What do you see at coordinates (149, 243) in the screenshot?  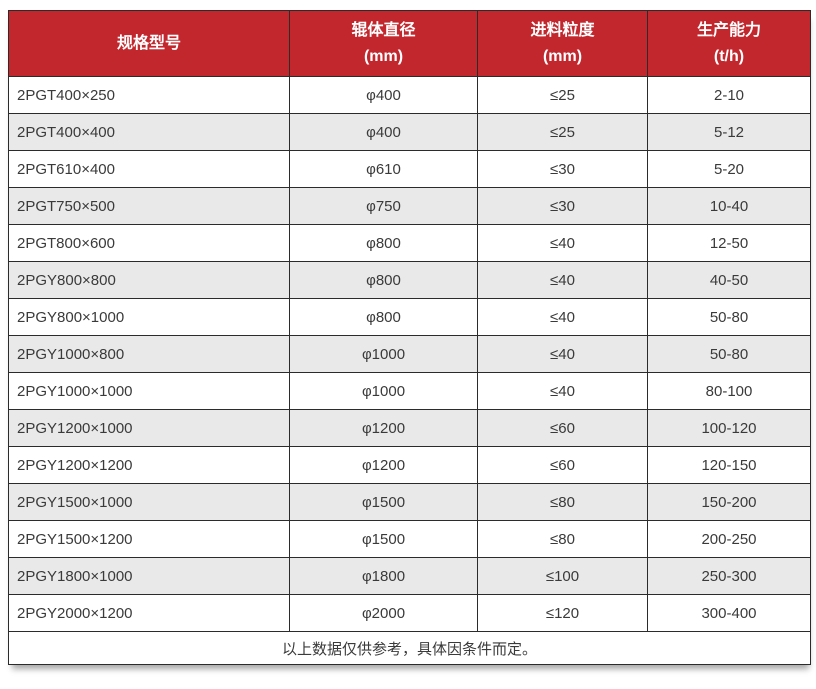 I see `cell-model: 2PGT800×600` at bounding box center [149, 243].